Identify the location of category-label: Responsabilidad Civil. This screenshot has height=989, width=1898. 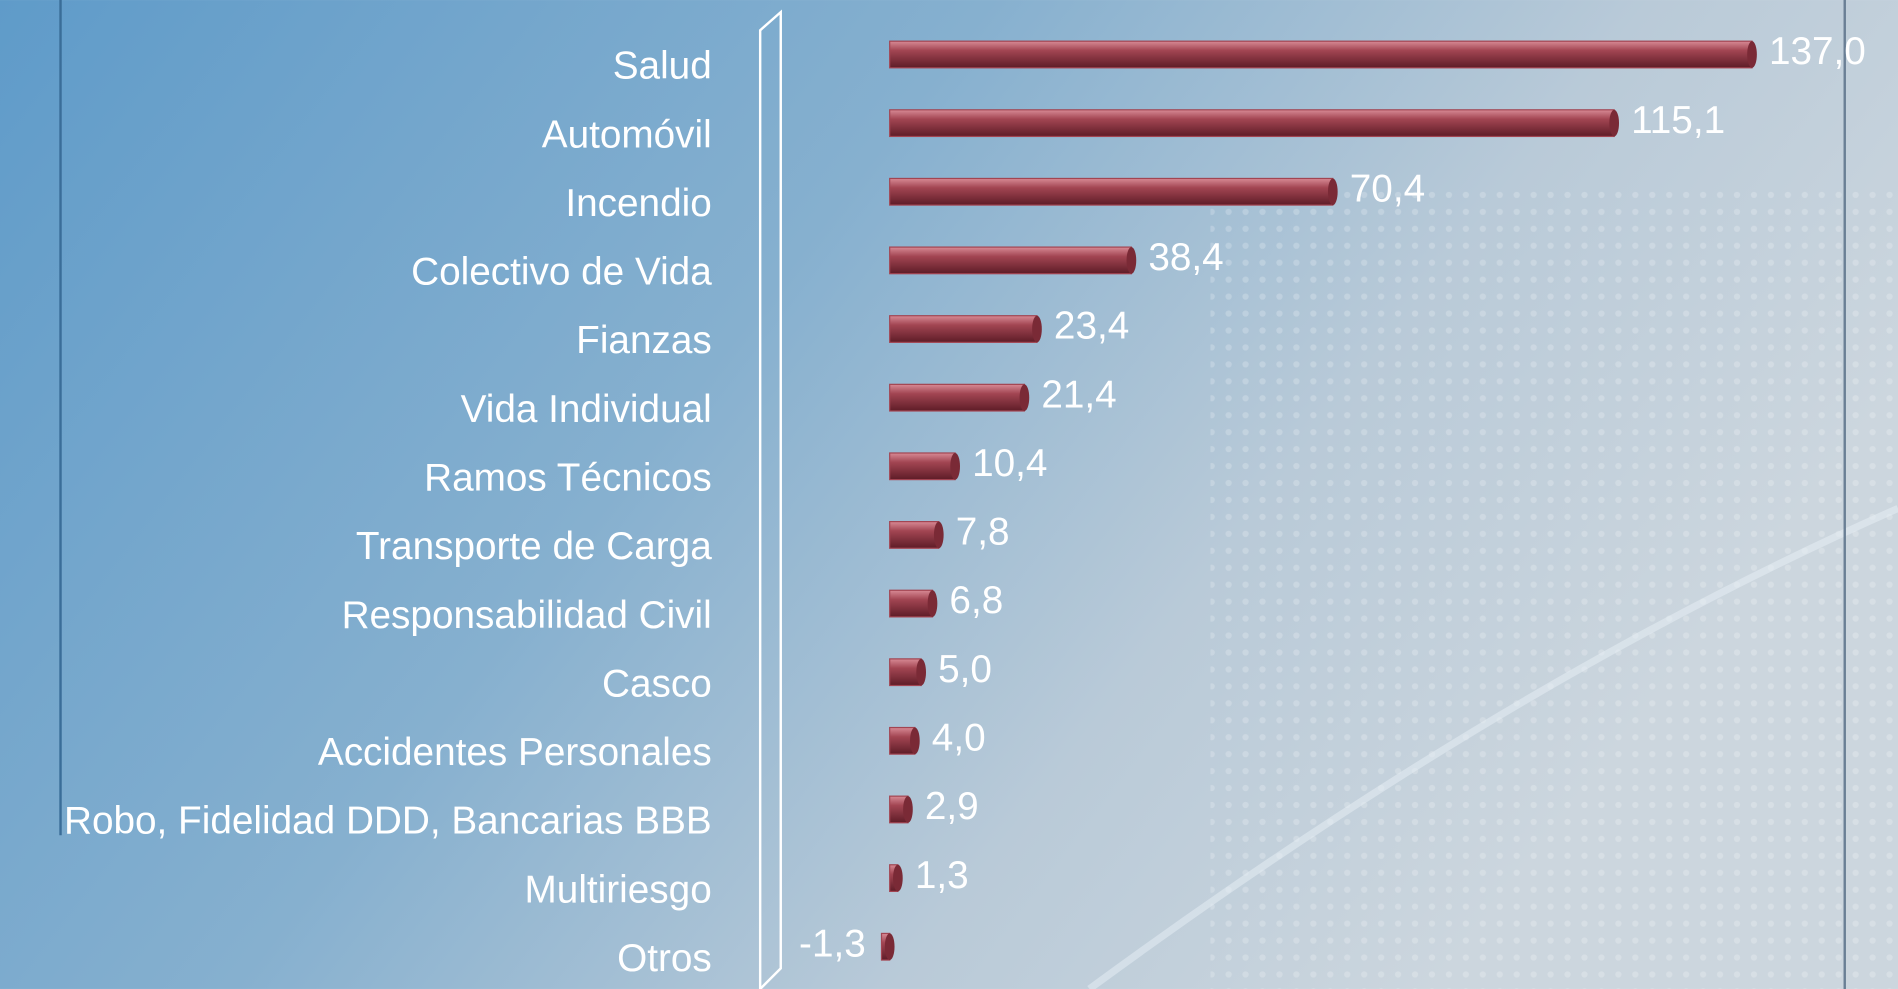
(527, 615).